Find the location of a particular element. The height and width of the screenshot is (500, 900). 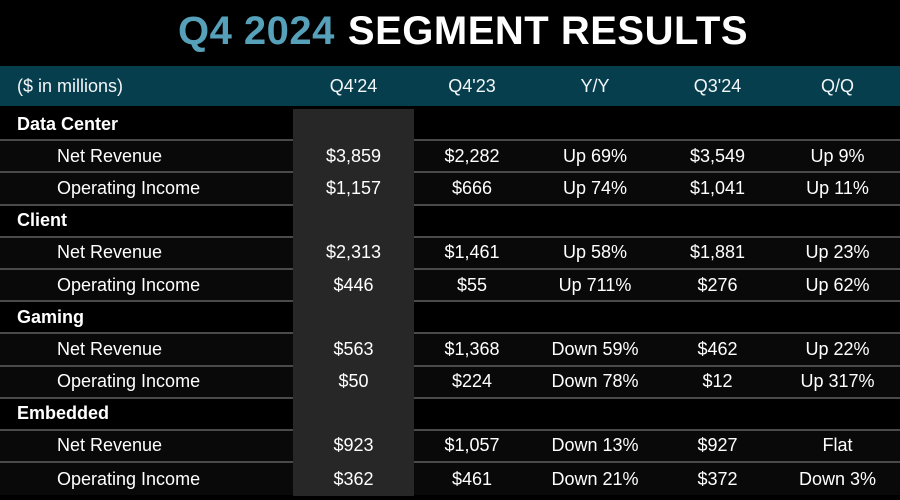

section-row-client: Client is located at coordinates (450, 222).